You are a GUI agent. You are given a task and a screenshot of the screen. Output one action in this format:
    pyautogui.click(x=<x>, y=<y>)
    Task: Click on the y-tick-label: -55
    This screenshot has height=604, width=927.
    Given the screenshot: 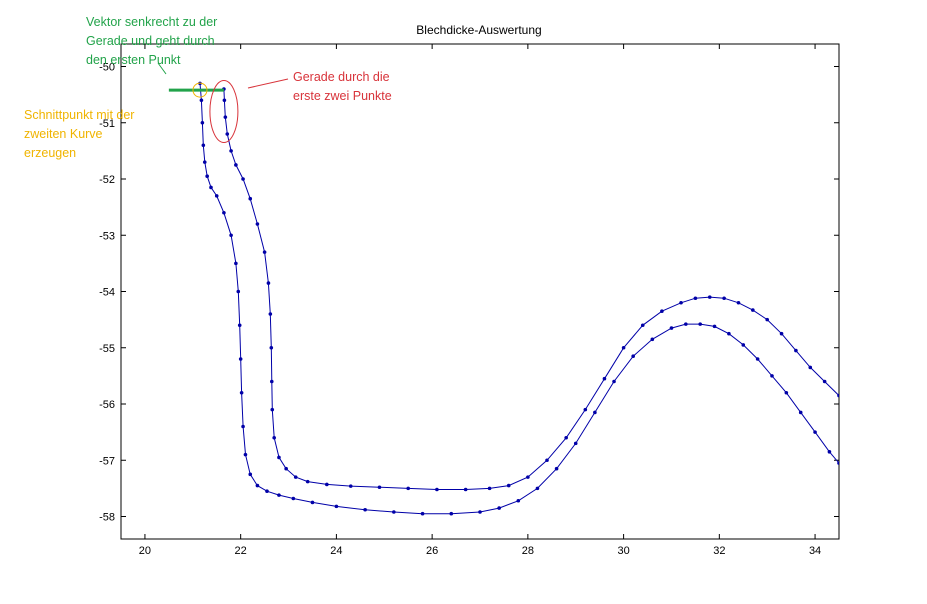 What is the action you would take?
    pyautogui.click(x=107, y=349)
    